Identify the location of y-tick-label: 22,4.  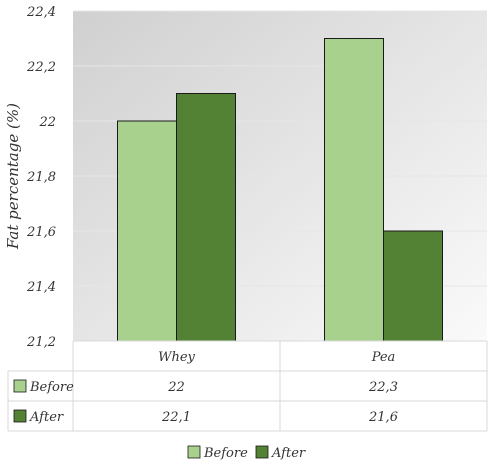
(41, 12).